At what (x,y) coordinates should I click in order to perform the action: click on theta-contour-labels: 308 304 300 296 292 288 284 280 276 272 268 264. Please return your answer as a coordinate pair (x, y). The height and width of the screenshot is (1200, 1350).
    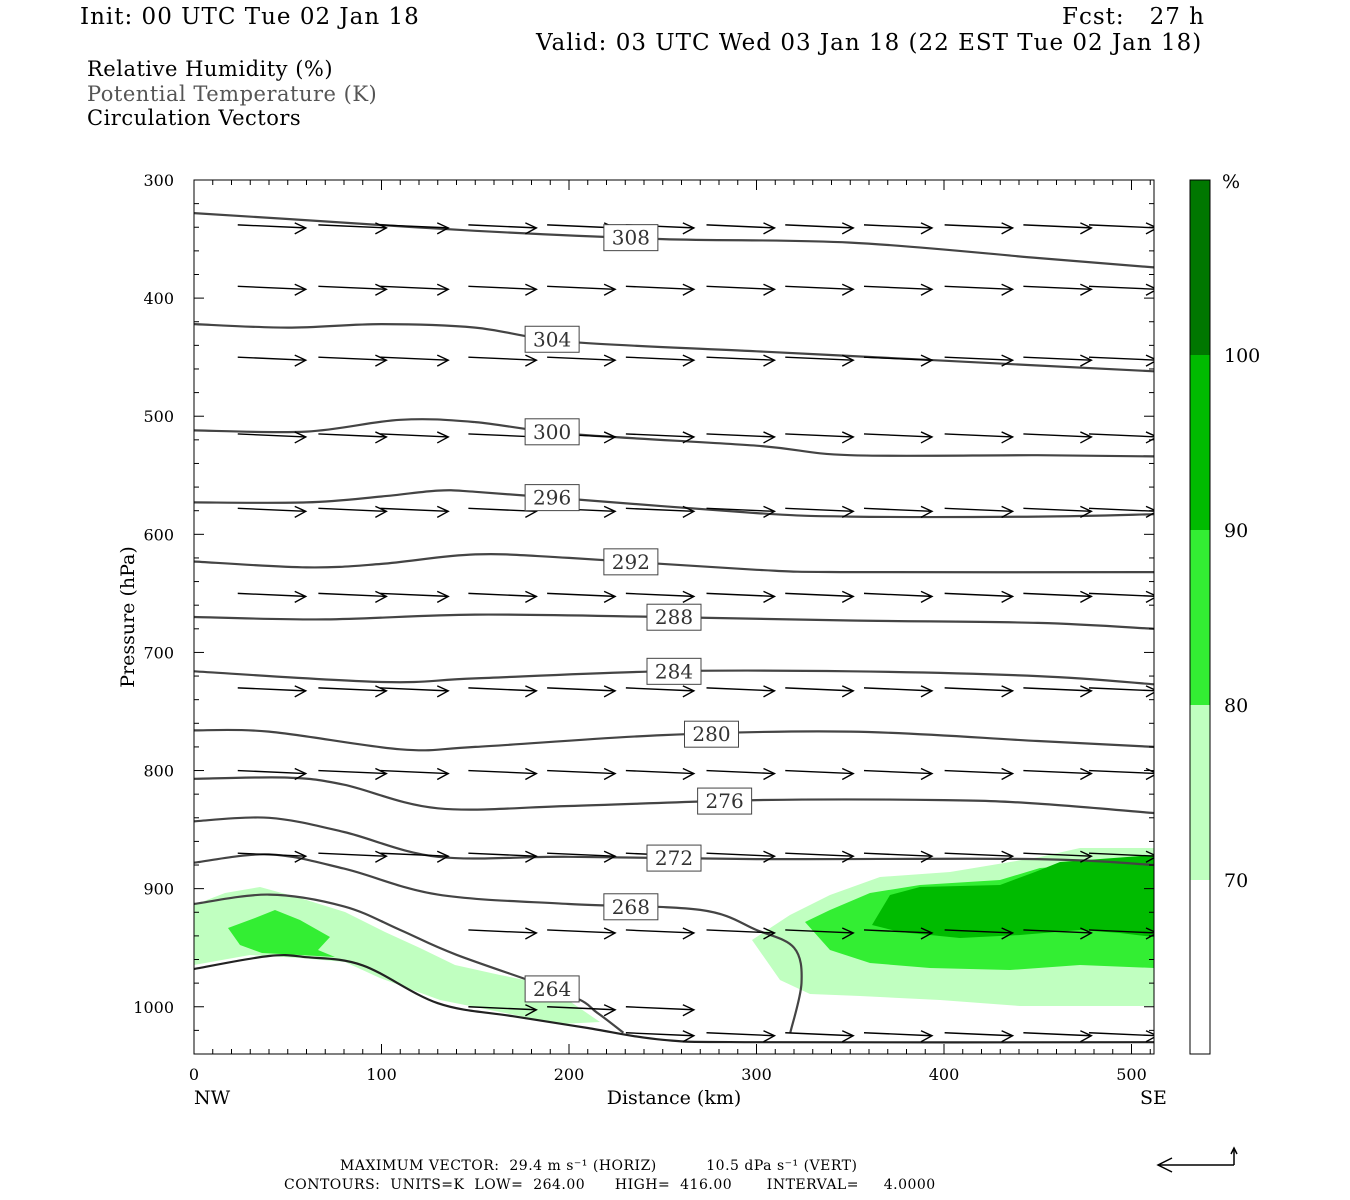
    Looking at the image, I should click on (638, 613).